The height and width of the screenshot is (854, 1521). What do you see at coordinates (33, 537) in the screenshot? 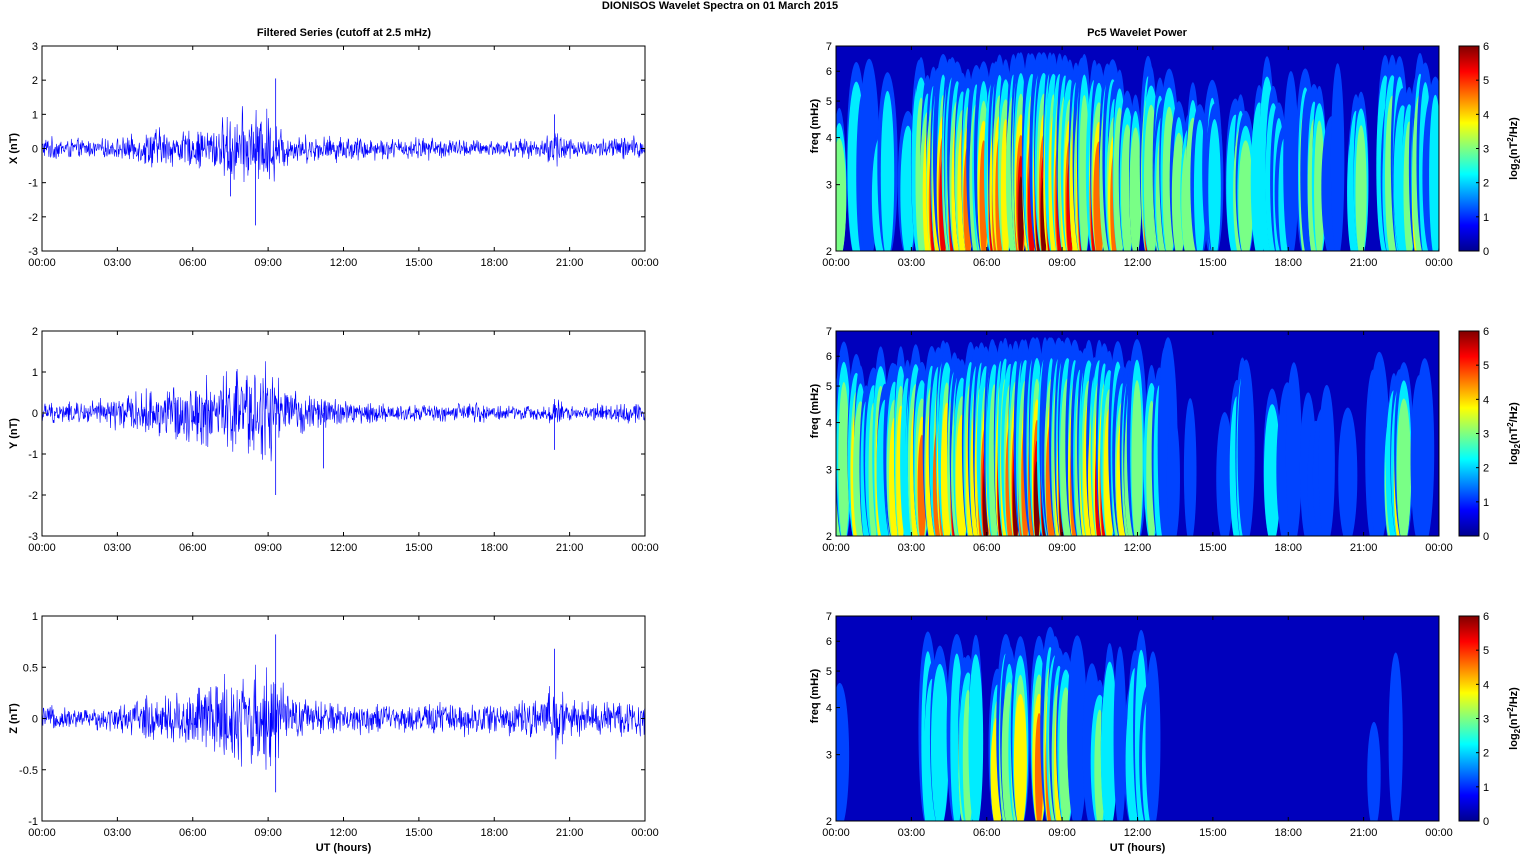
I see `ytick-label: -3` at bounding box center [33, 537].